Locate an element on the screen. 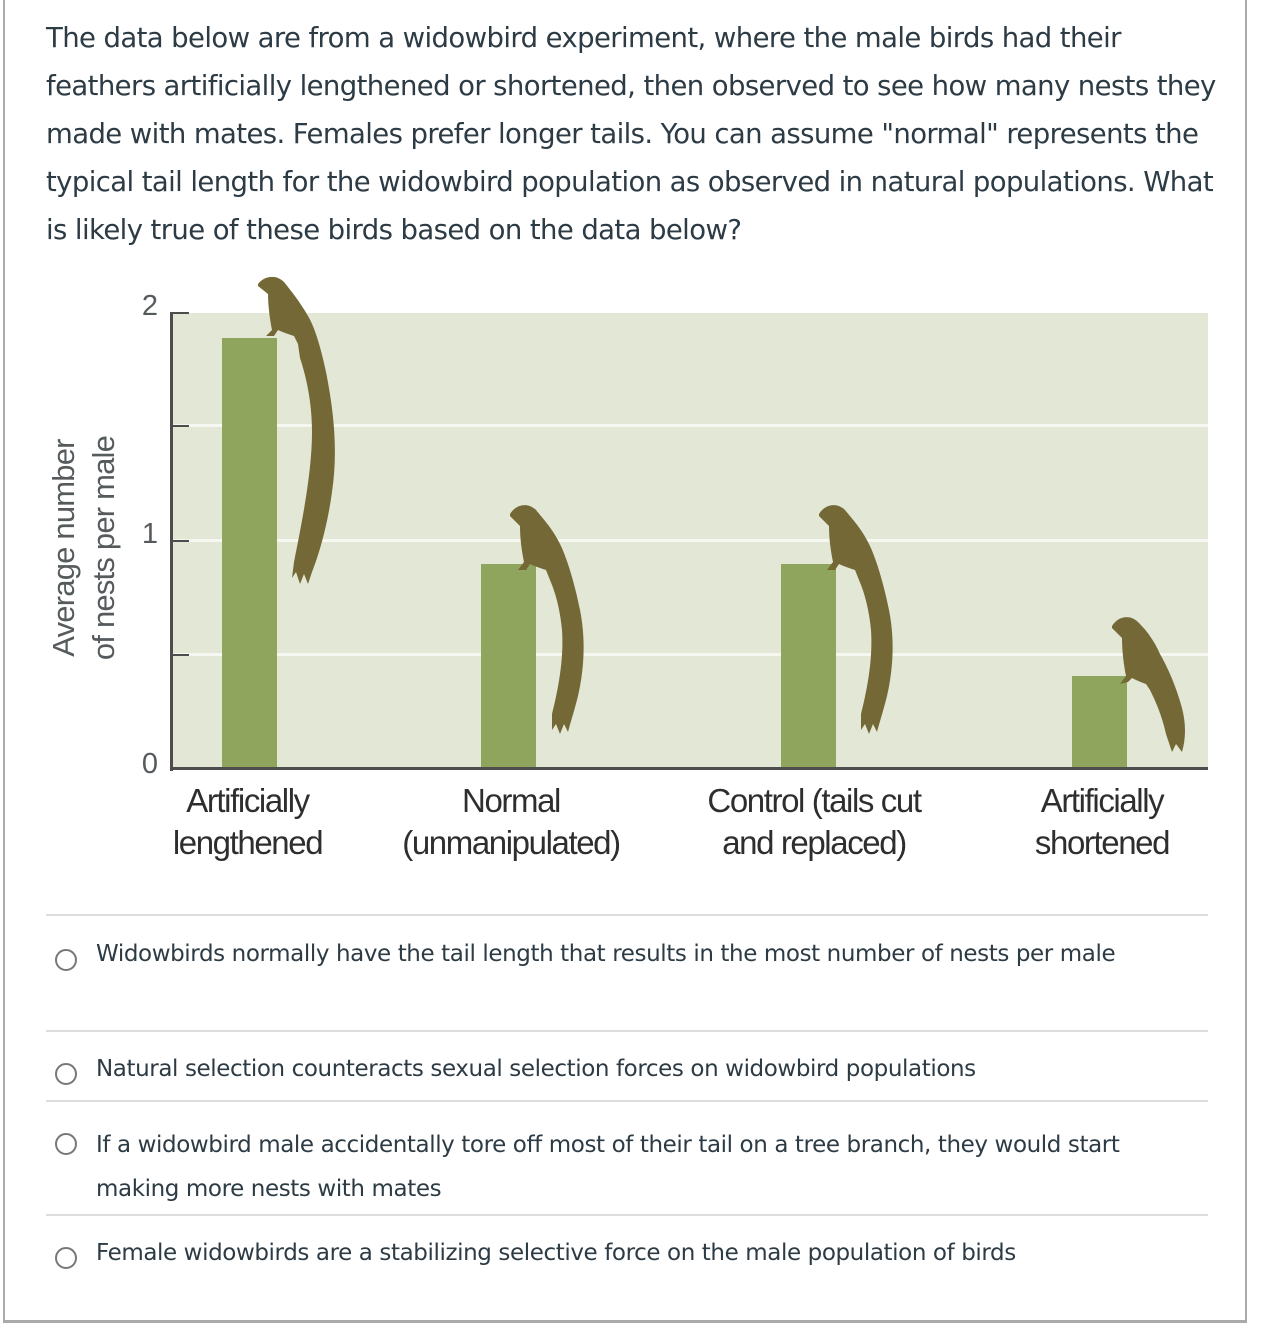 This screenshot has width=1282, height=1328. long-tail-bird-icon is located at coordinates (296, 430).